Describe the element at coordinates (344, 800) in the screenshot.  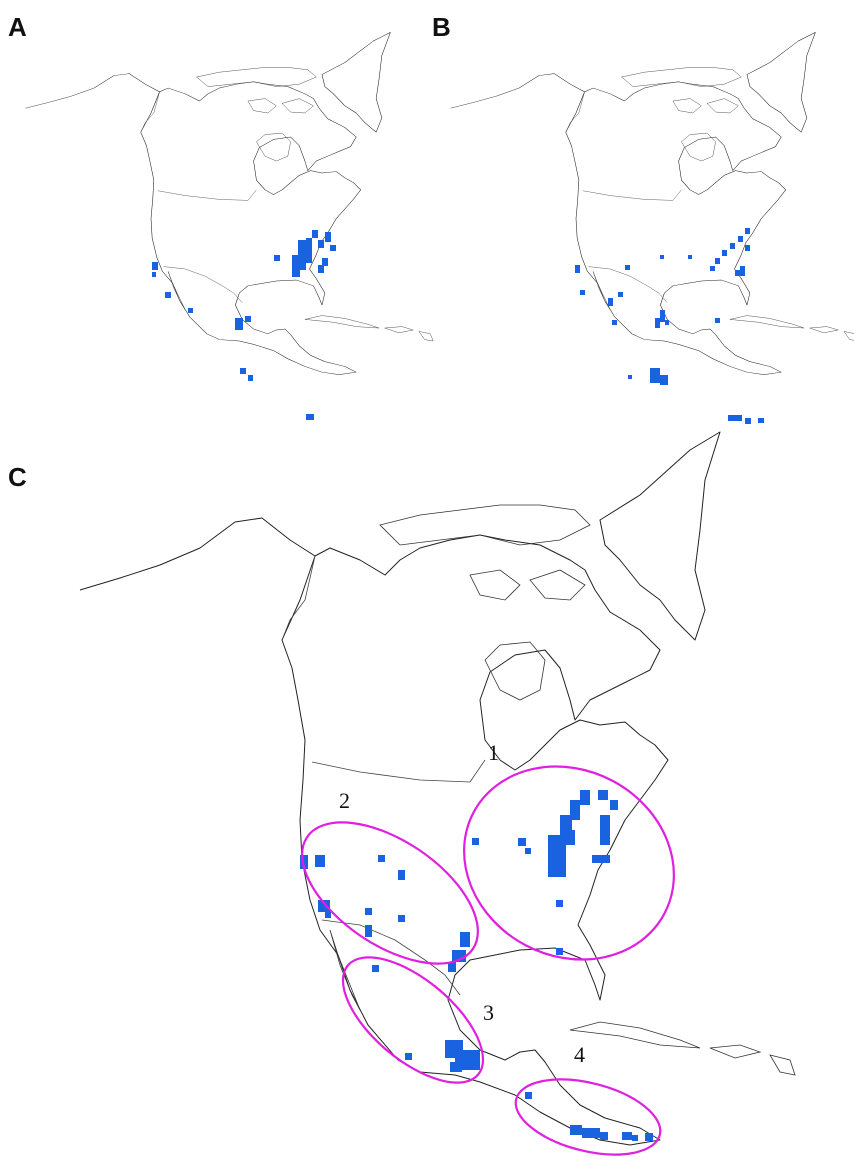
I see `region-label-2: 2` at that location.